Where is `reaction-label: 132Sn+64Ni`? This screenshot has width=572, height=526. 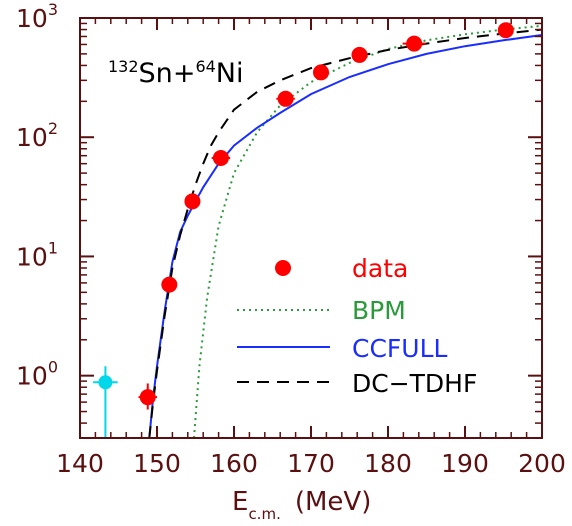
reaction-label: 132Sn+64Ni is located at coordinates (176, 73).